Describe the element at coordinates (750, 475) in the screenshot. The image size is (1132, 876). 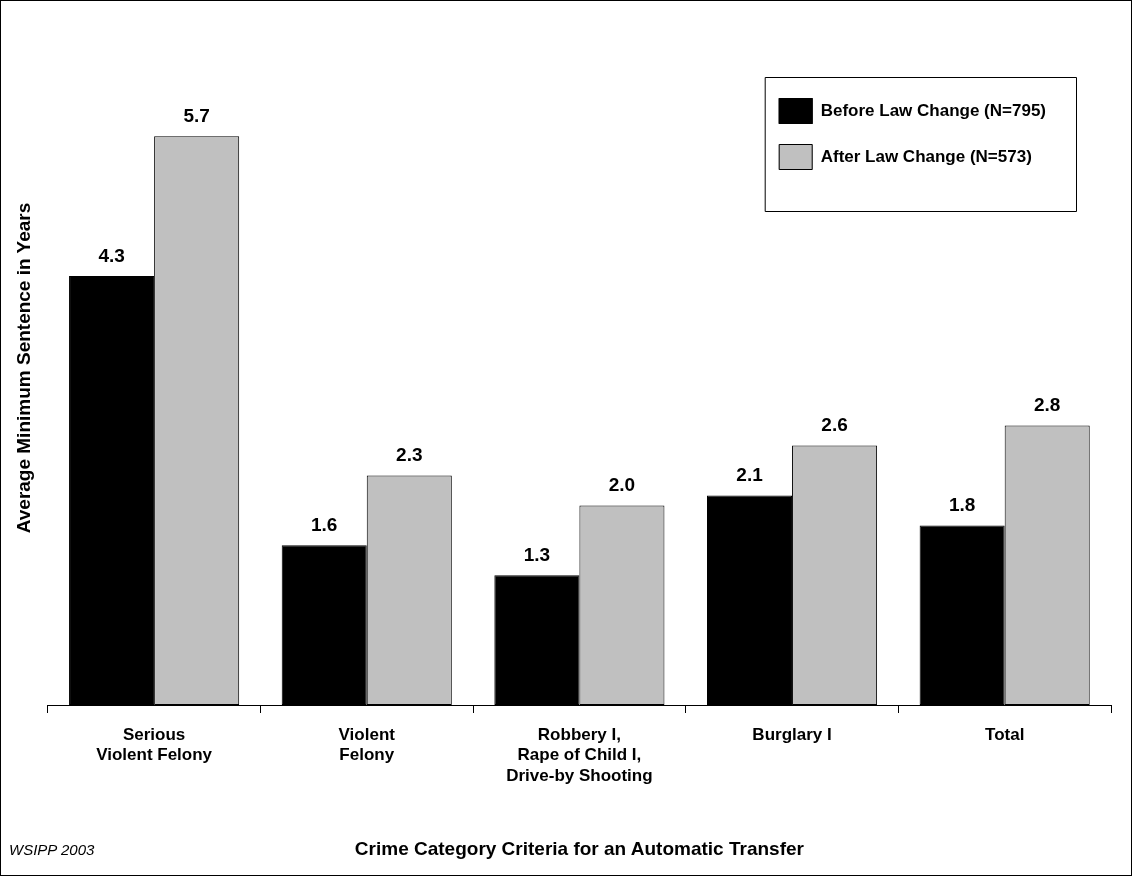
I see `data-label: 2.1` at that location.